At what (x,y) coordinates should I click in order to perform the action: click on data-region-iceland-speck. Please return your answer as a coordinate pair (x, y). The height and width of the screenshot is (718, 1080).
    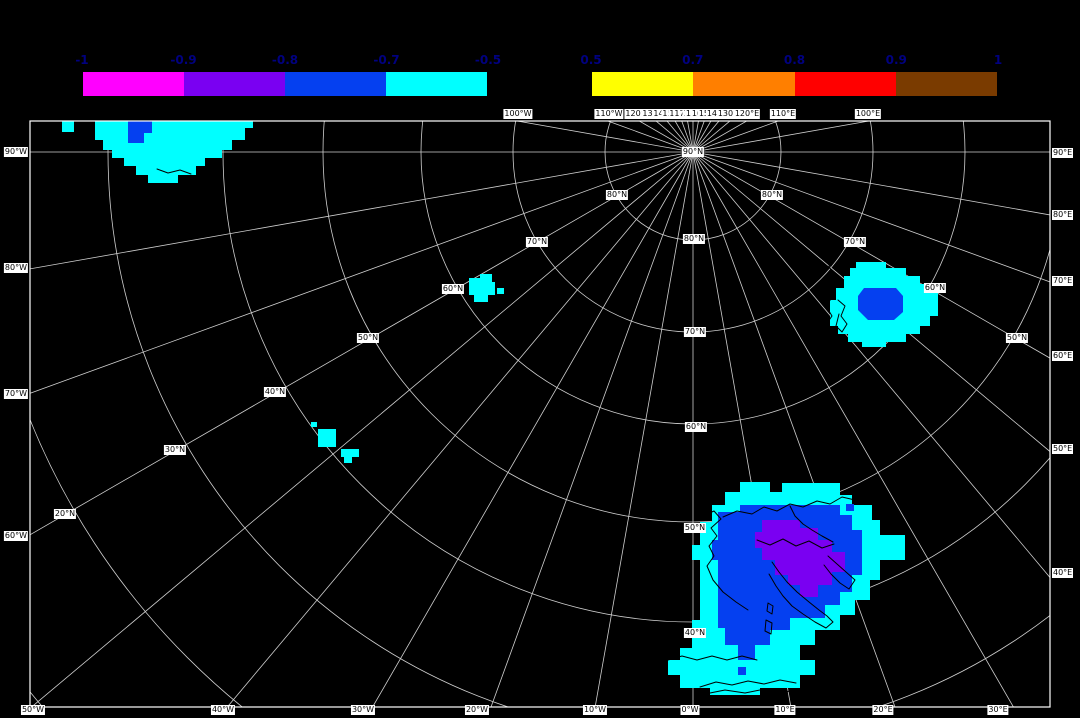
    Looking at the image, I should click on (500, 291).